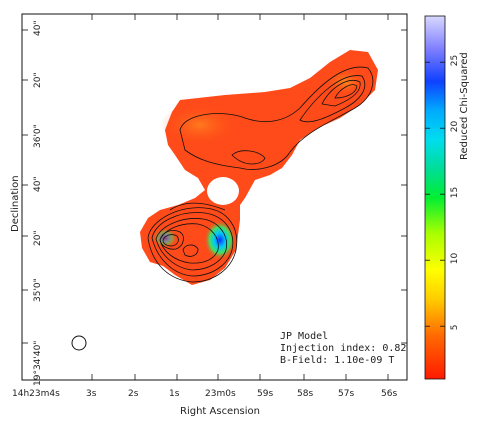 This screenshot has width=480, height=424. Describe the element at coordinates (79, 343) in the screenshot. I see `beam-circle` at that location.